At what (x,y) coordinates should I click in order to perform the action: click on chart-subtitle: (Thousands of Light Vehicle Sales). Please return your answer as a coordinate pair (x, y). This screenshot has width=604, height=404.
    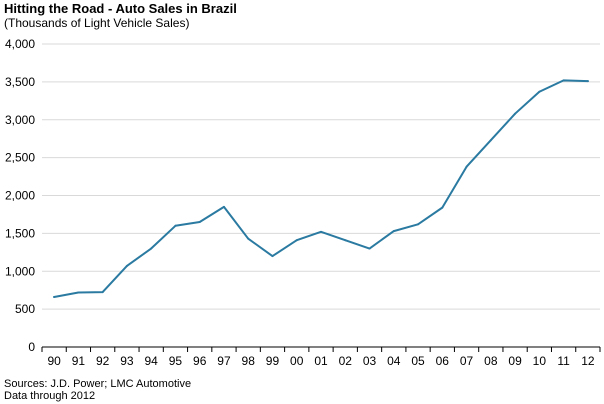
    Looking at the image, I should click on (97, 23).